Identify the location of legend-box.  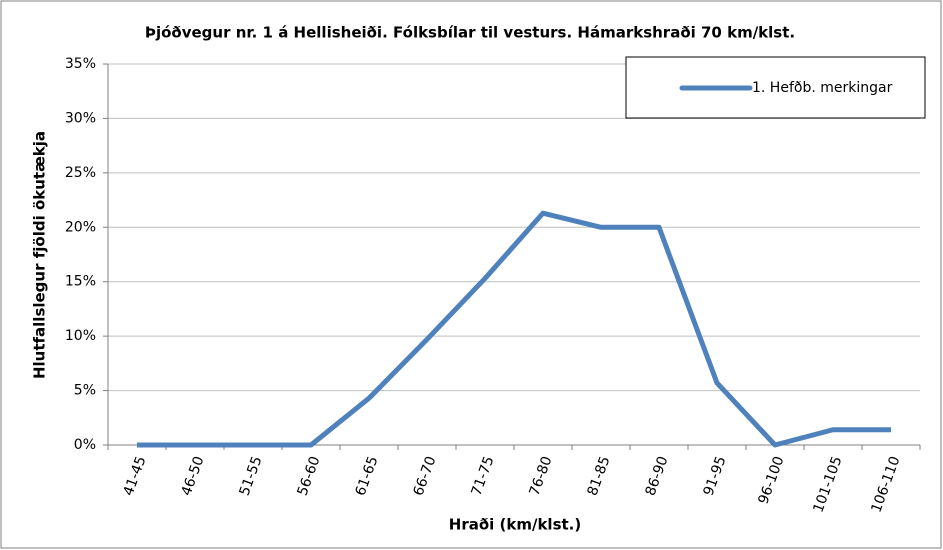
(775, 87).